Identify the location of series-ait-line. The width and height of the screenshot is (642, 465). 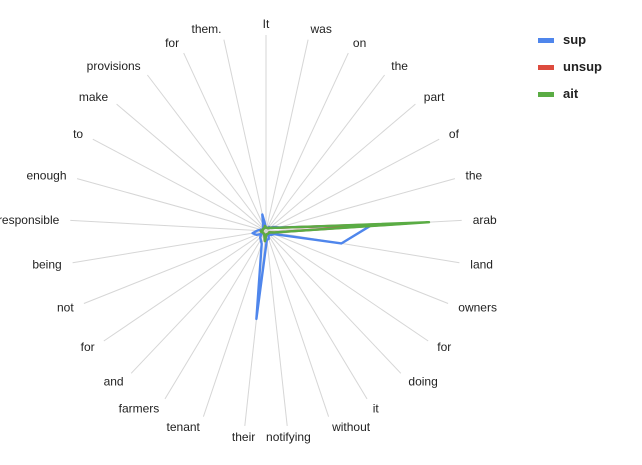
(345, 231).